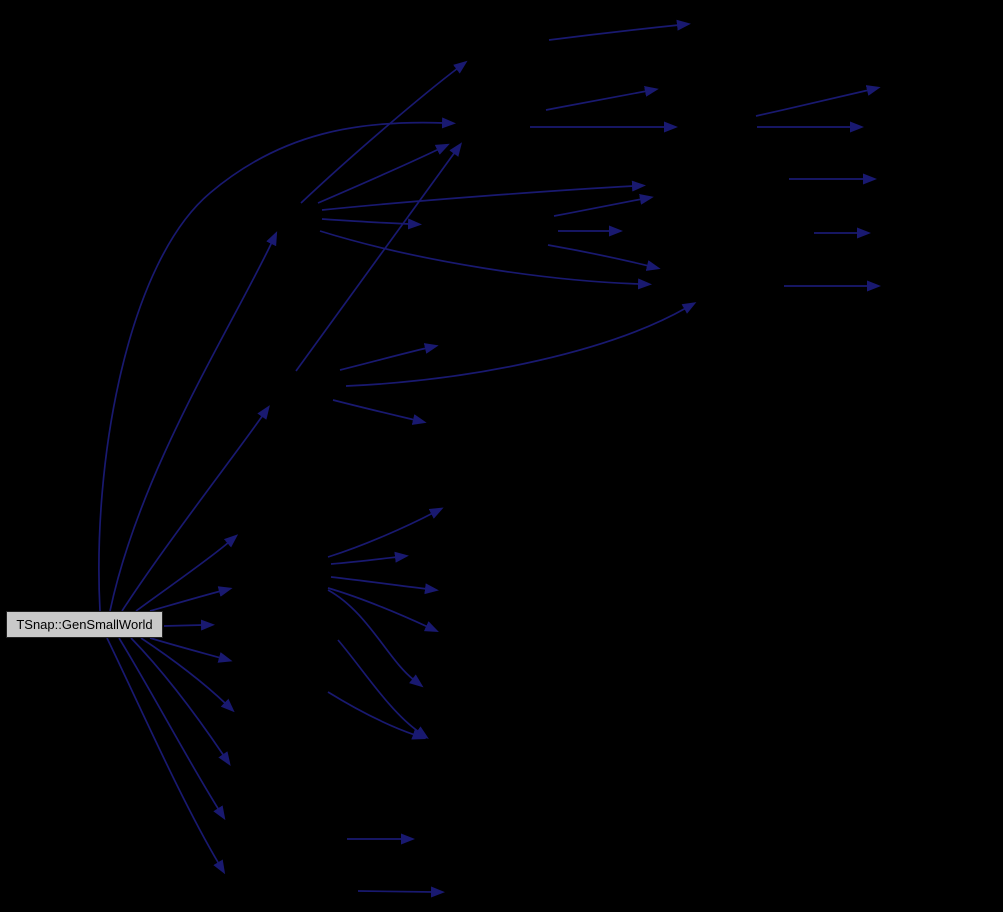 This screenshot has height=912, width=1003. Describe the element at coordinates (602, 98) in the screenshot. I see `edge-n2-out-up` at that location.